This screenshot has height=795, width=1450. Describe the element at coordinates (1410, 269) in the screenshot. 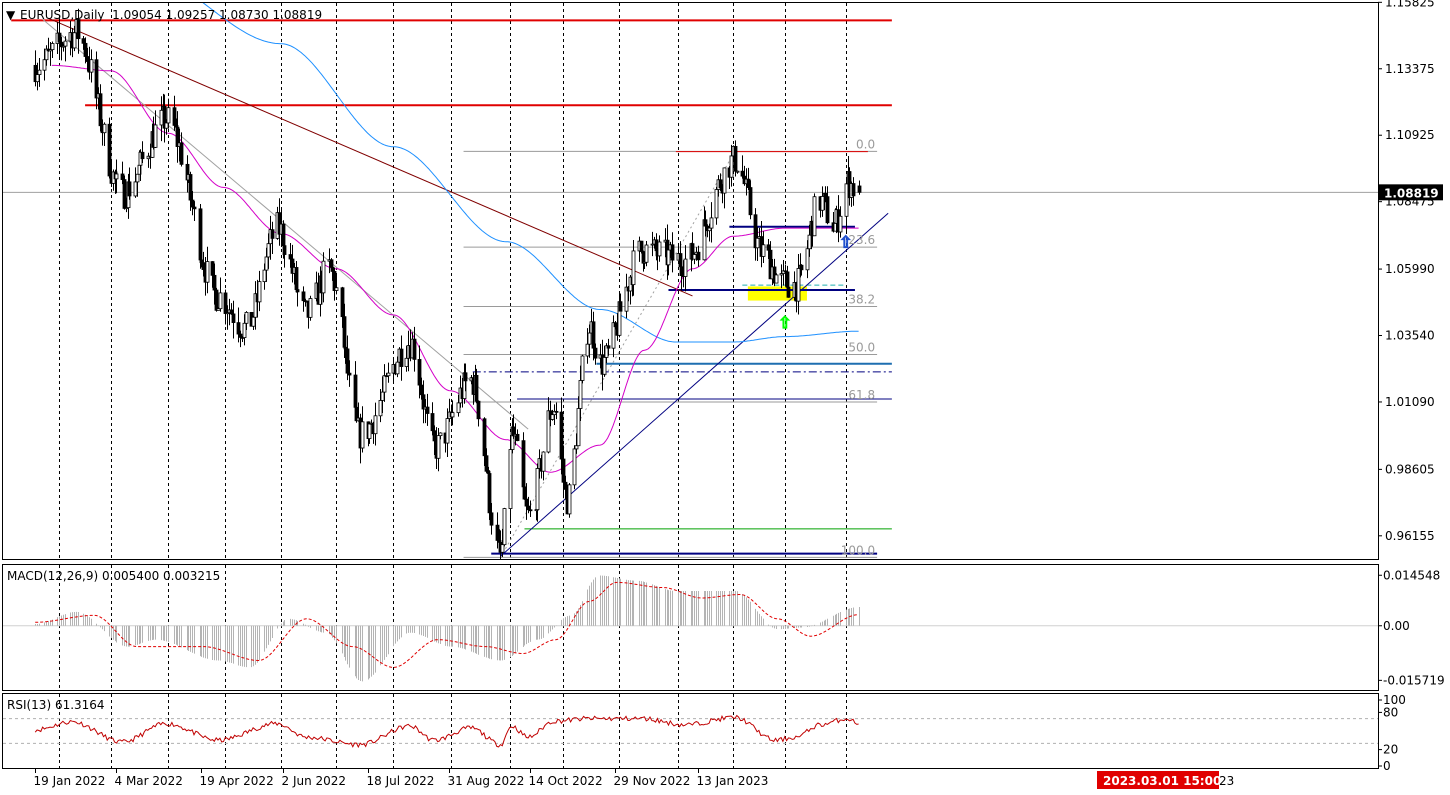

I see `price-tick-label: 1.05990` at that location.